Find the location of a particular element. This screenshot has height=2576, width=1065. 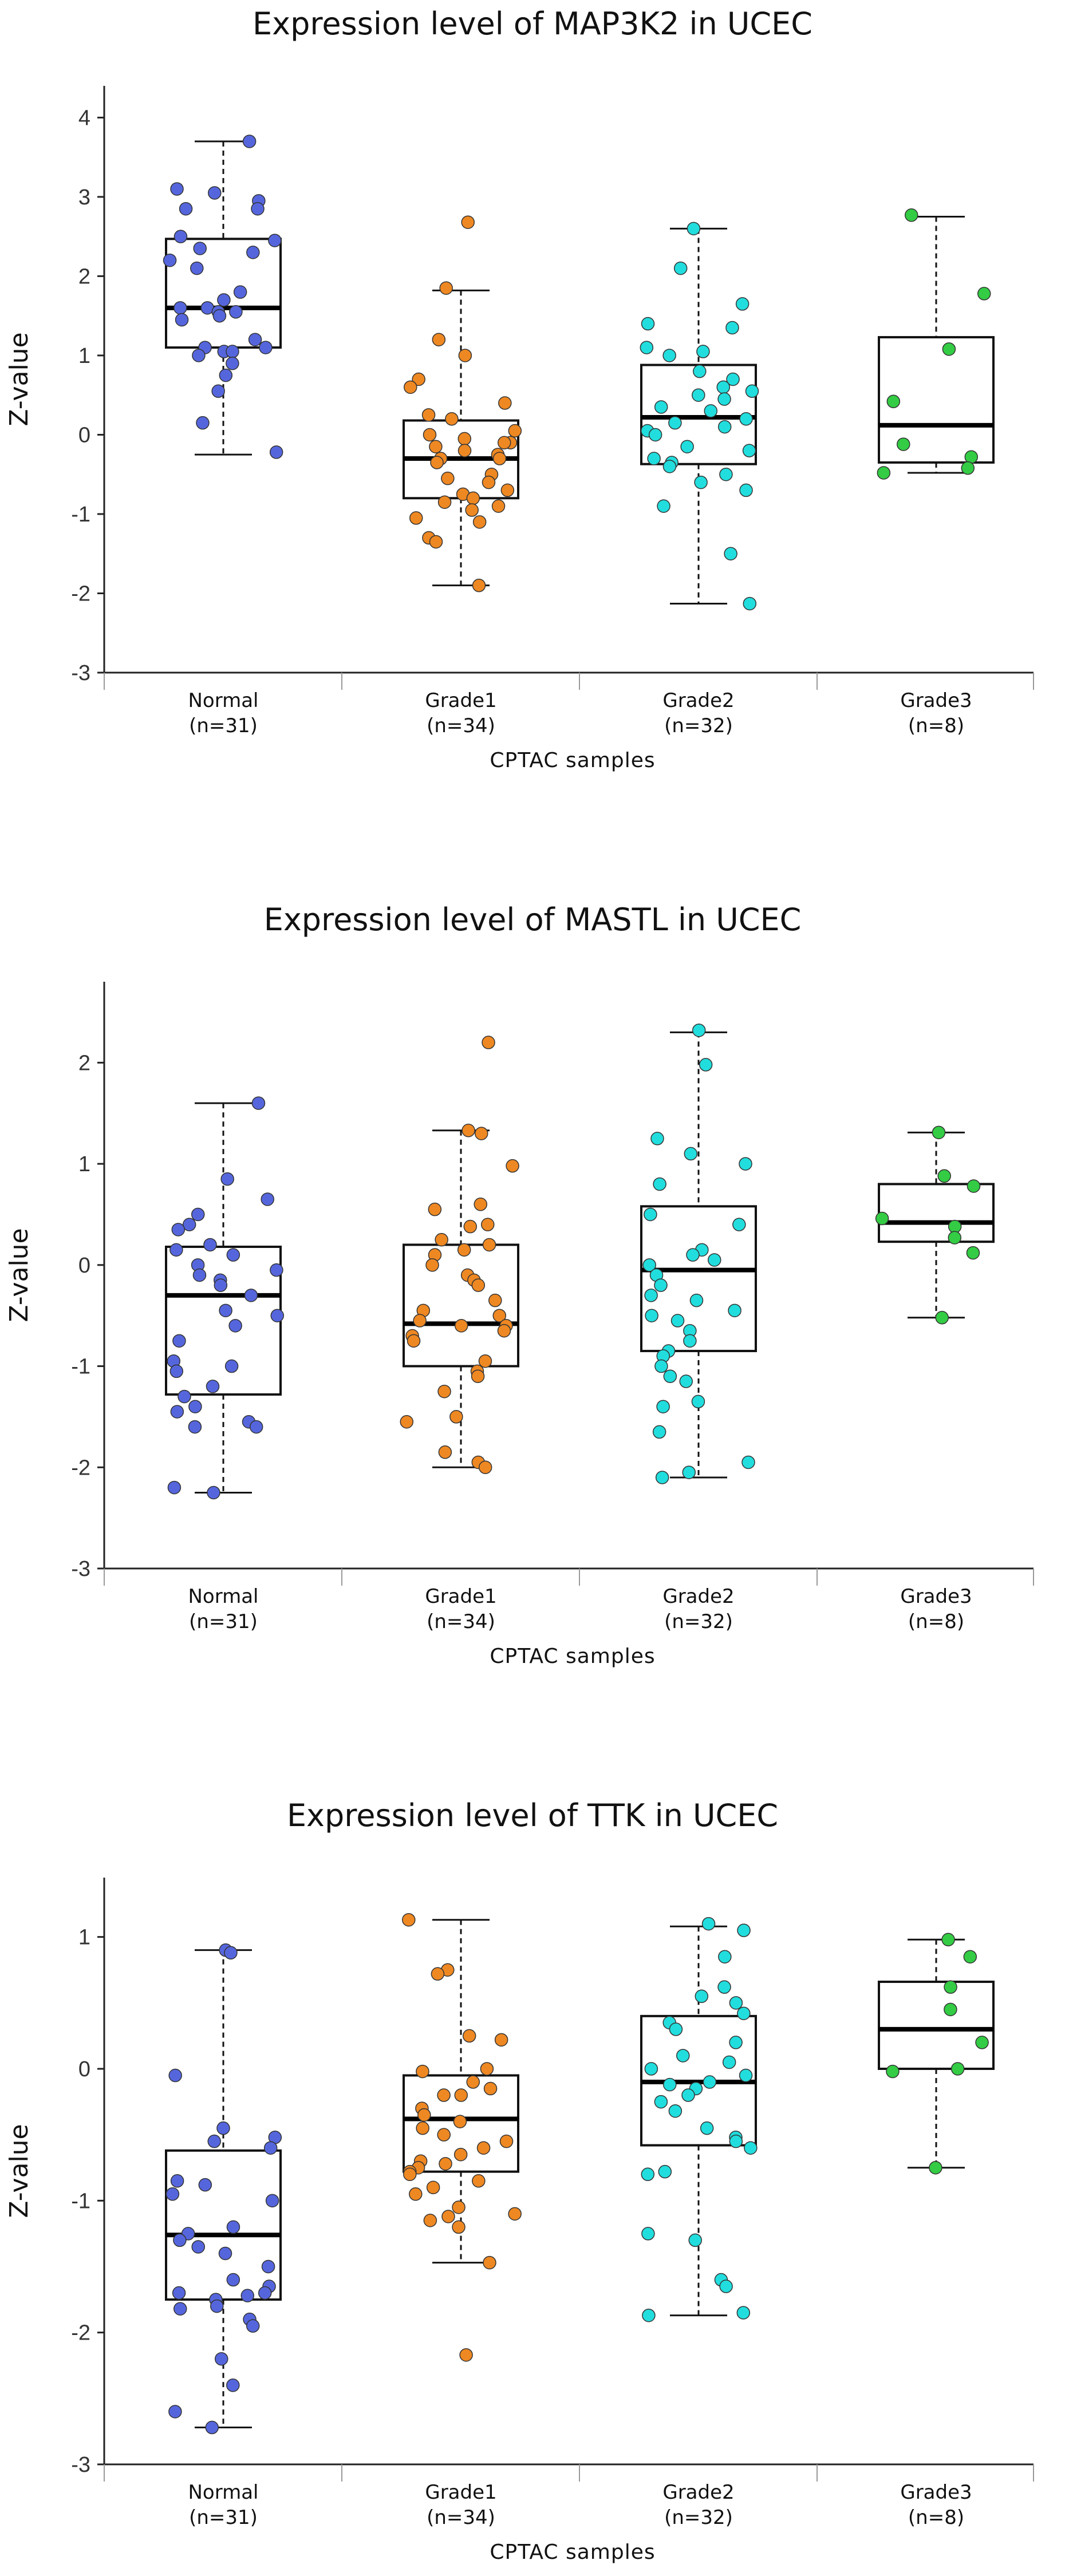

group-normal: Normal(n=31) is located at coordinates (225, 1364).